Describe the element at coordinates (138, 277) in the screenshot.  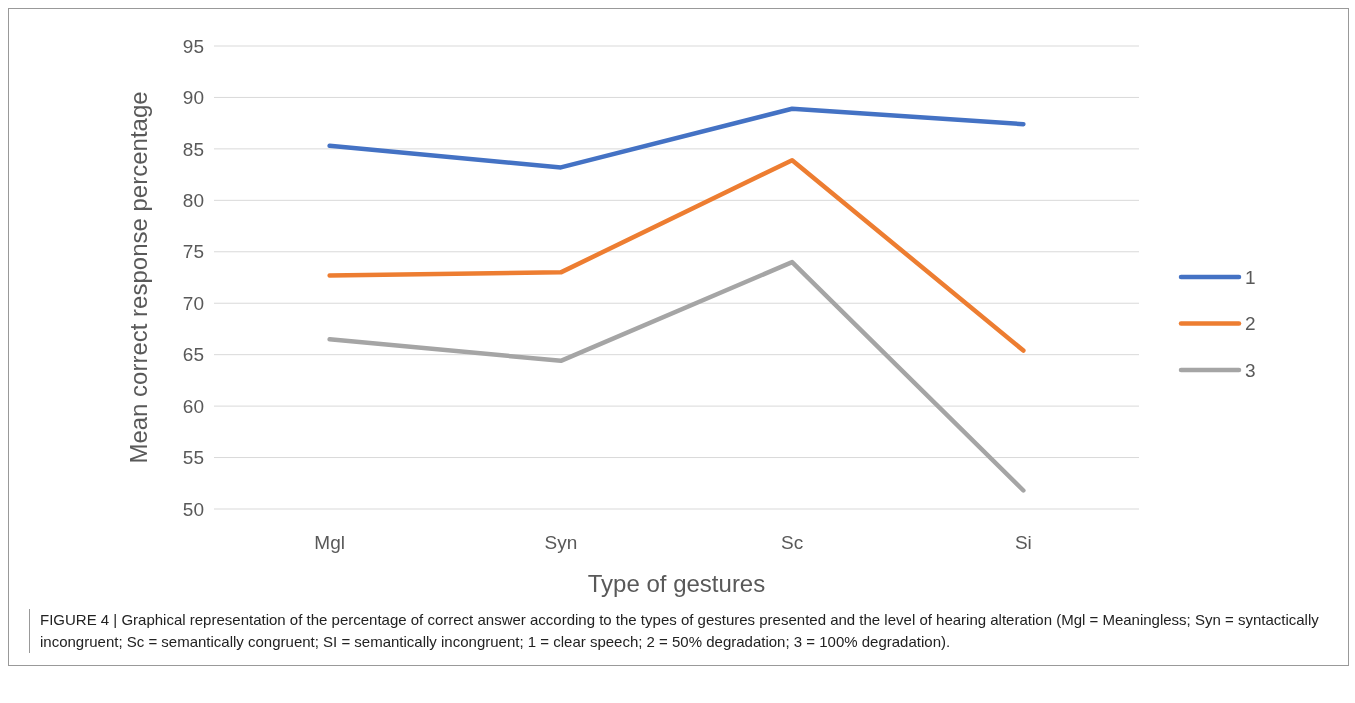
I see `y-axis-title: Mean correct response percentage` at that location.